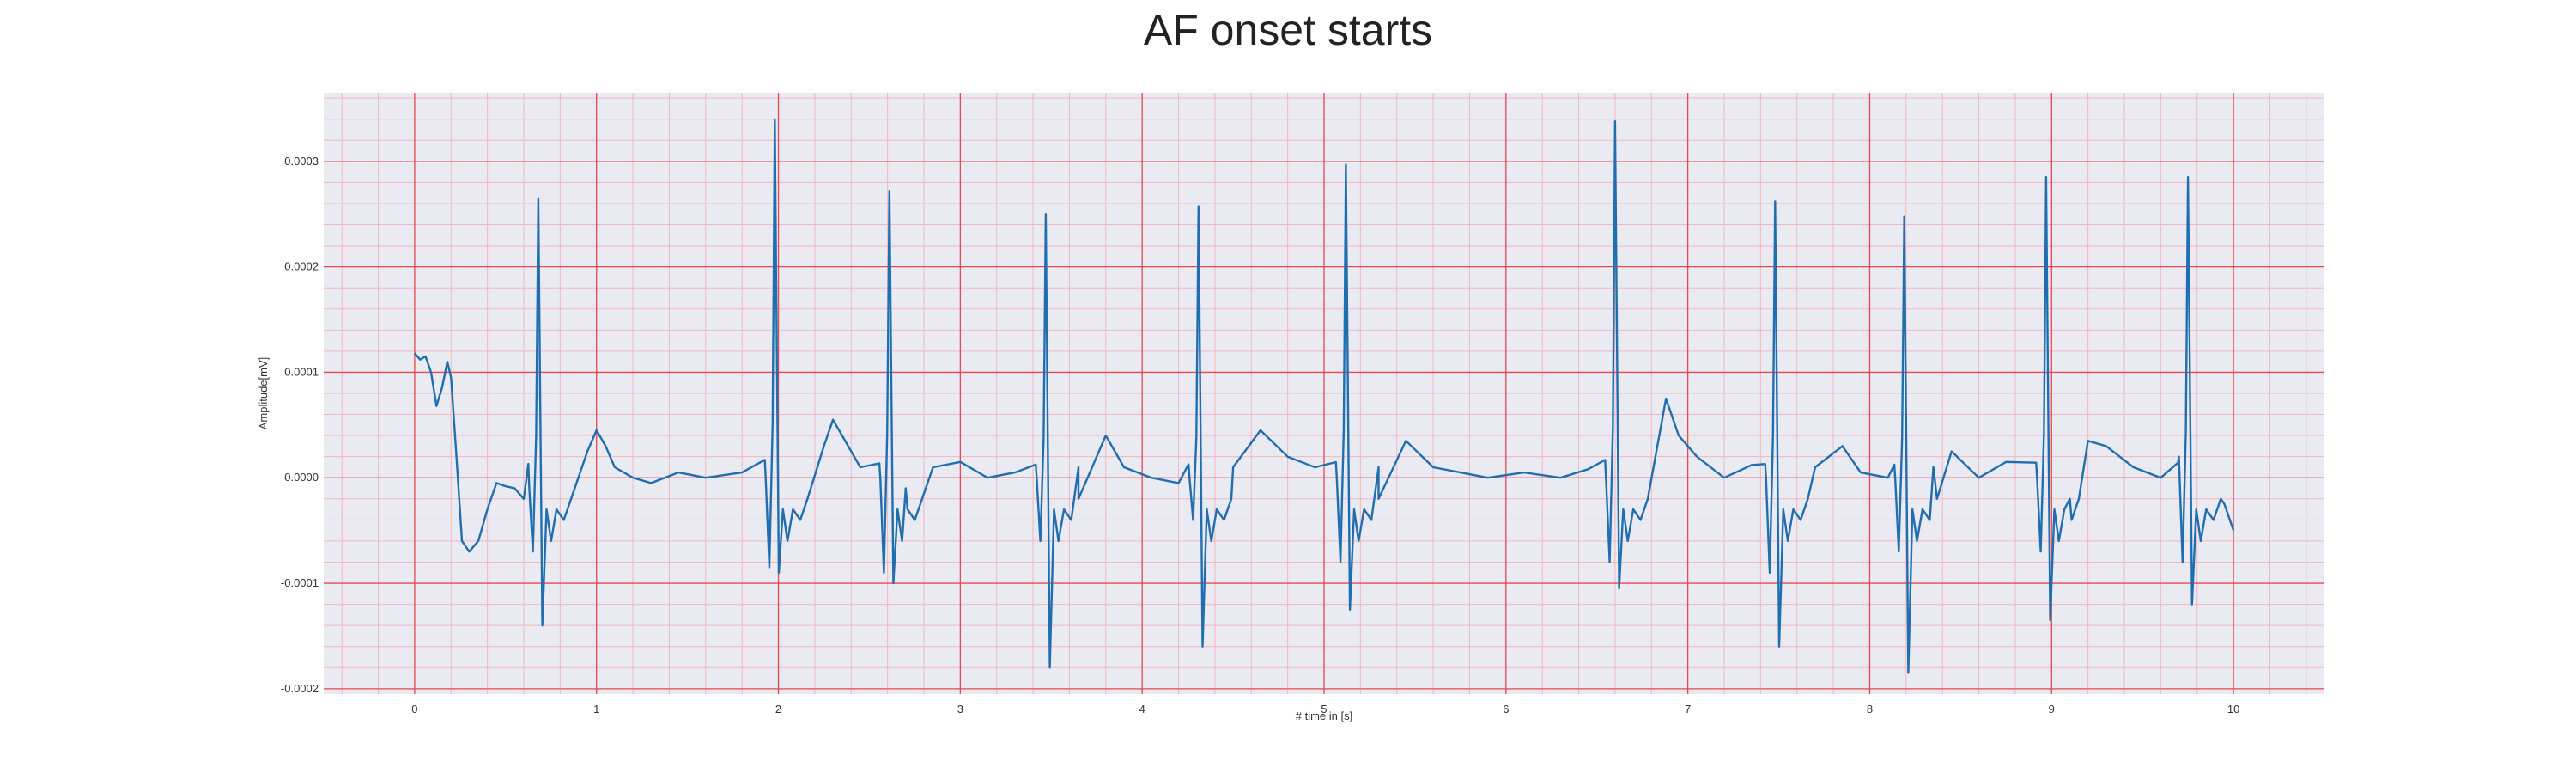  I want to click on x-tick-label: 8, so click(1870, 709).